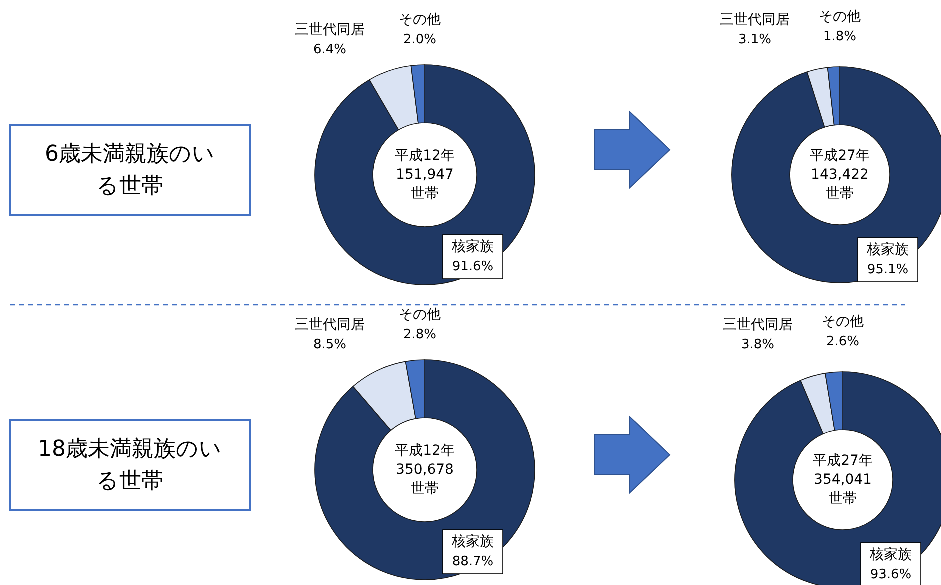 The width and height of the screenshot is (941, 585). I want to click on data-label: 2.6%, so click(843, 342).